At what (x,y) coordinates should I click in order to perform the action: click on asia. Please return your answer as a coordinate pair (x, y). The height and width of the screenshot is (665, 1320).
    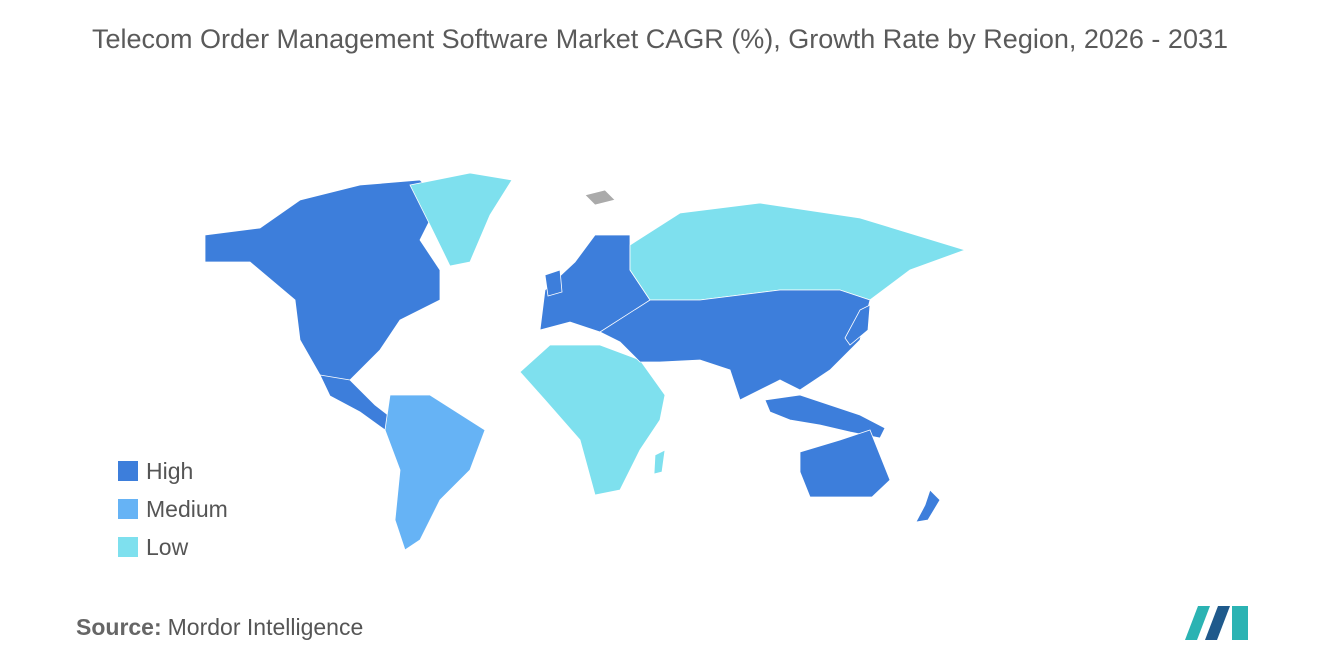
    Looking at the image, I should click on (735, 345).